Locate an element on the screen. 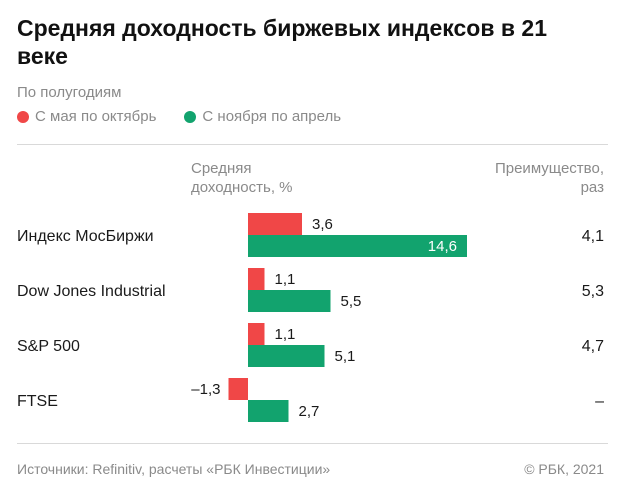 The height and width of the screenshot is (495, 620). advantage-value-row-3: 4,7 is located at coordinates (593, 346).